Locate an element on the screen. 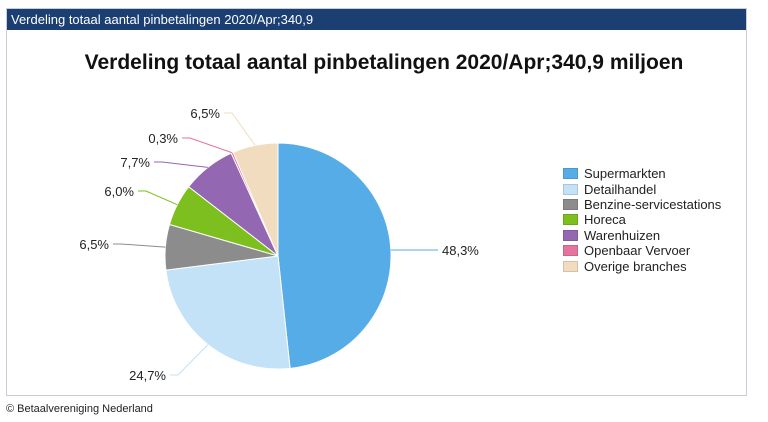 The width and height of the screenshot is (768, 422). leader-line-warenhuizen is located at coordinates (181, 164).